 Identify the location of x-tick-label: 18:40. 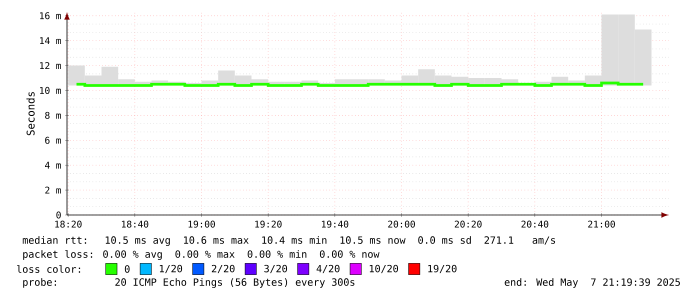
(135, 224).